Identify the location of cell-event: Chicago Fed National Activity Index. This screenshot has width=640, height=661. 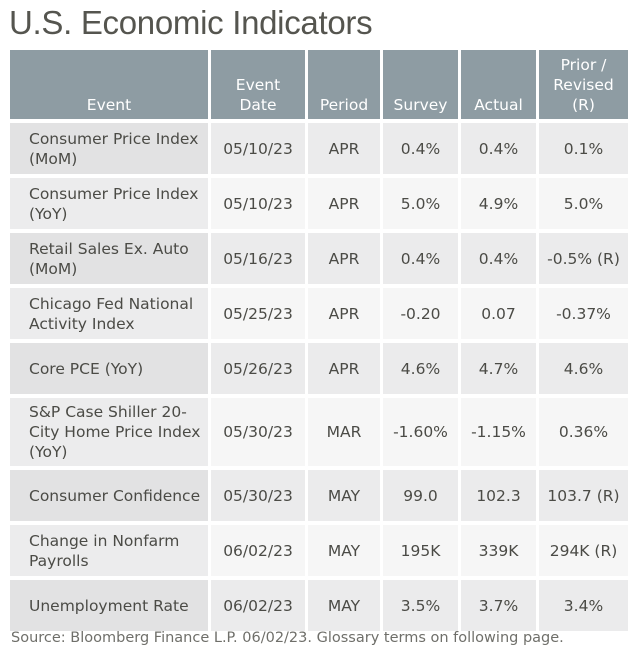
(109, 313).